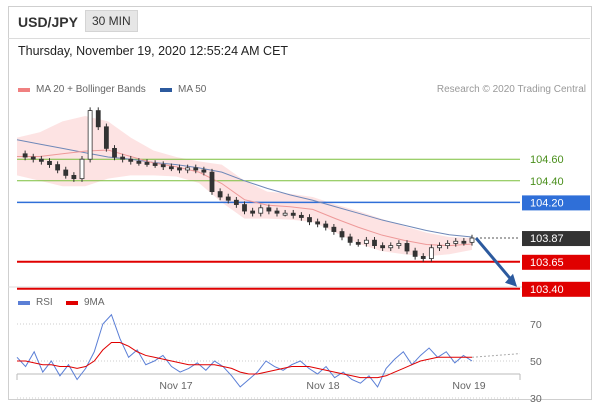 The height and width of the screenshot is (405, 598). I want to click on level-label-bg-current, so click(556, 239).